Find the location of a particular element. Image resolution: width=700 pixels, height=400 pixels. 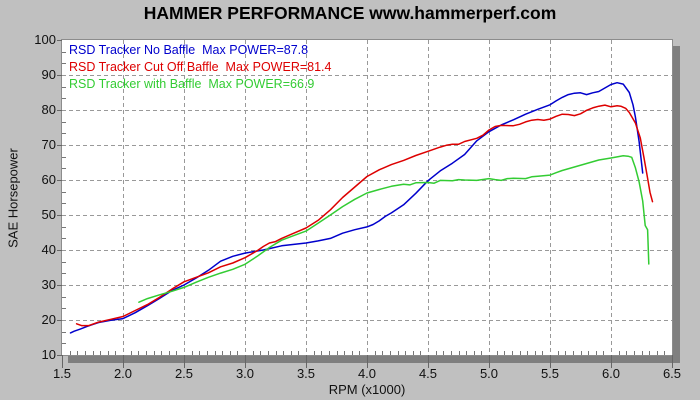

y-tick-label: 60 is located at coordinates (48, 179).